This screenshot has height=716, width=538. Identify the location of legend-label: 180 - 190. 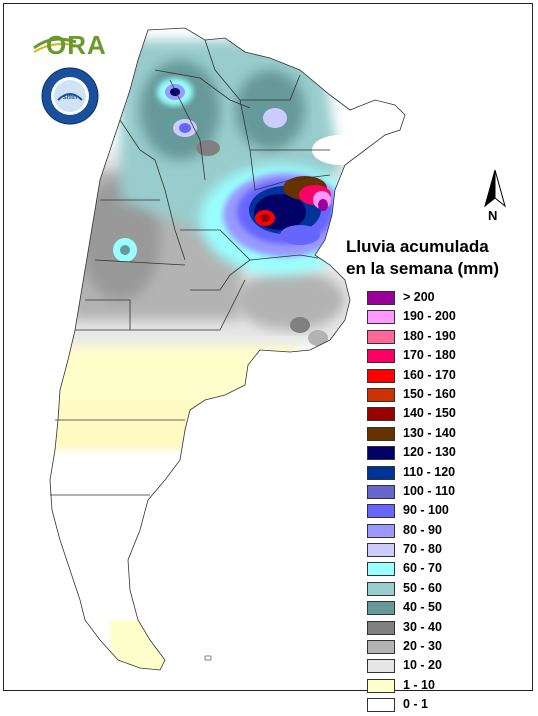
(429, 335).